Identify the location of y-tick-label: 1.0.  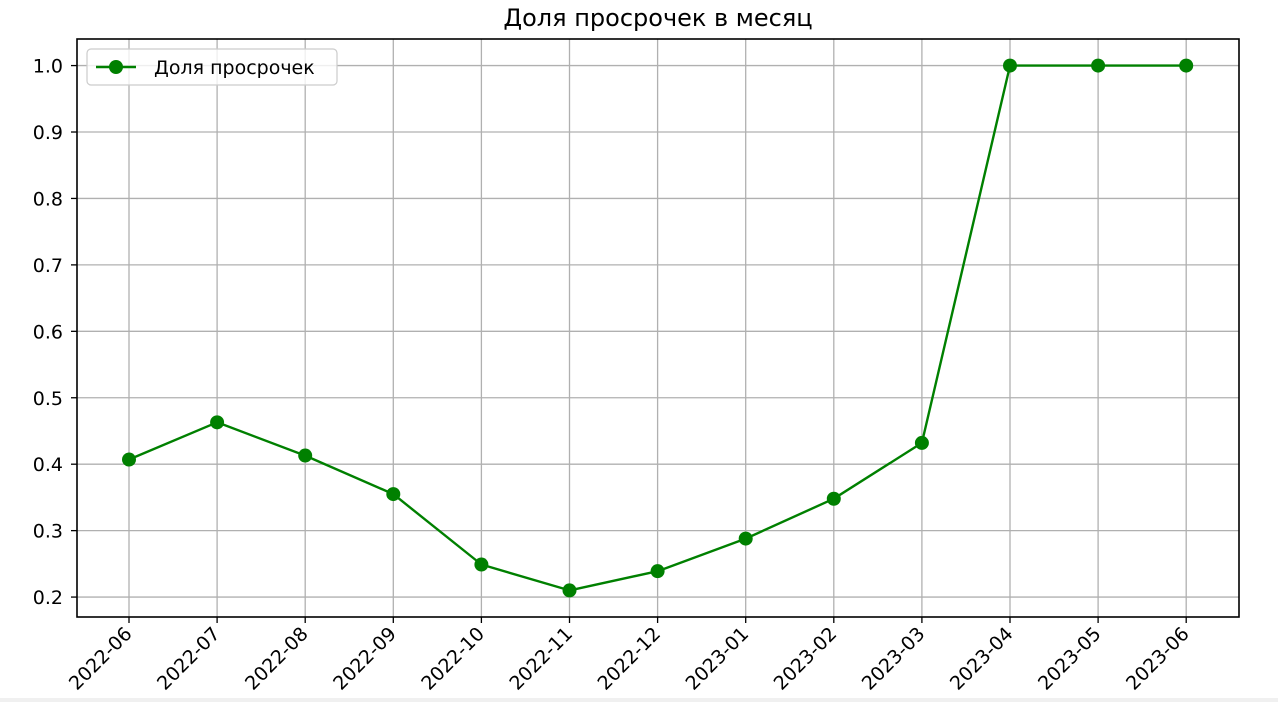
(48, 67).